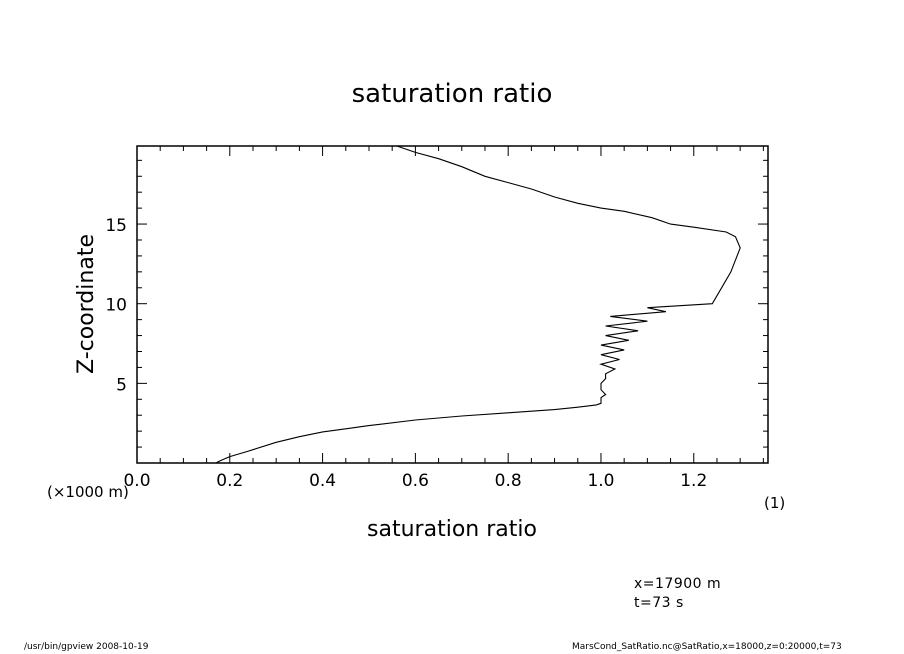  Describe the element at coordinates (452, 529) in the screenshot. I see `x-axis-label: saturation ratio` at that location.